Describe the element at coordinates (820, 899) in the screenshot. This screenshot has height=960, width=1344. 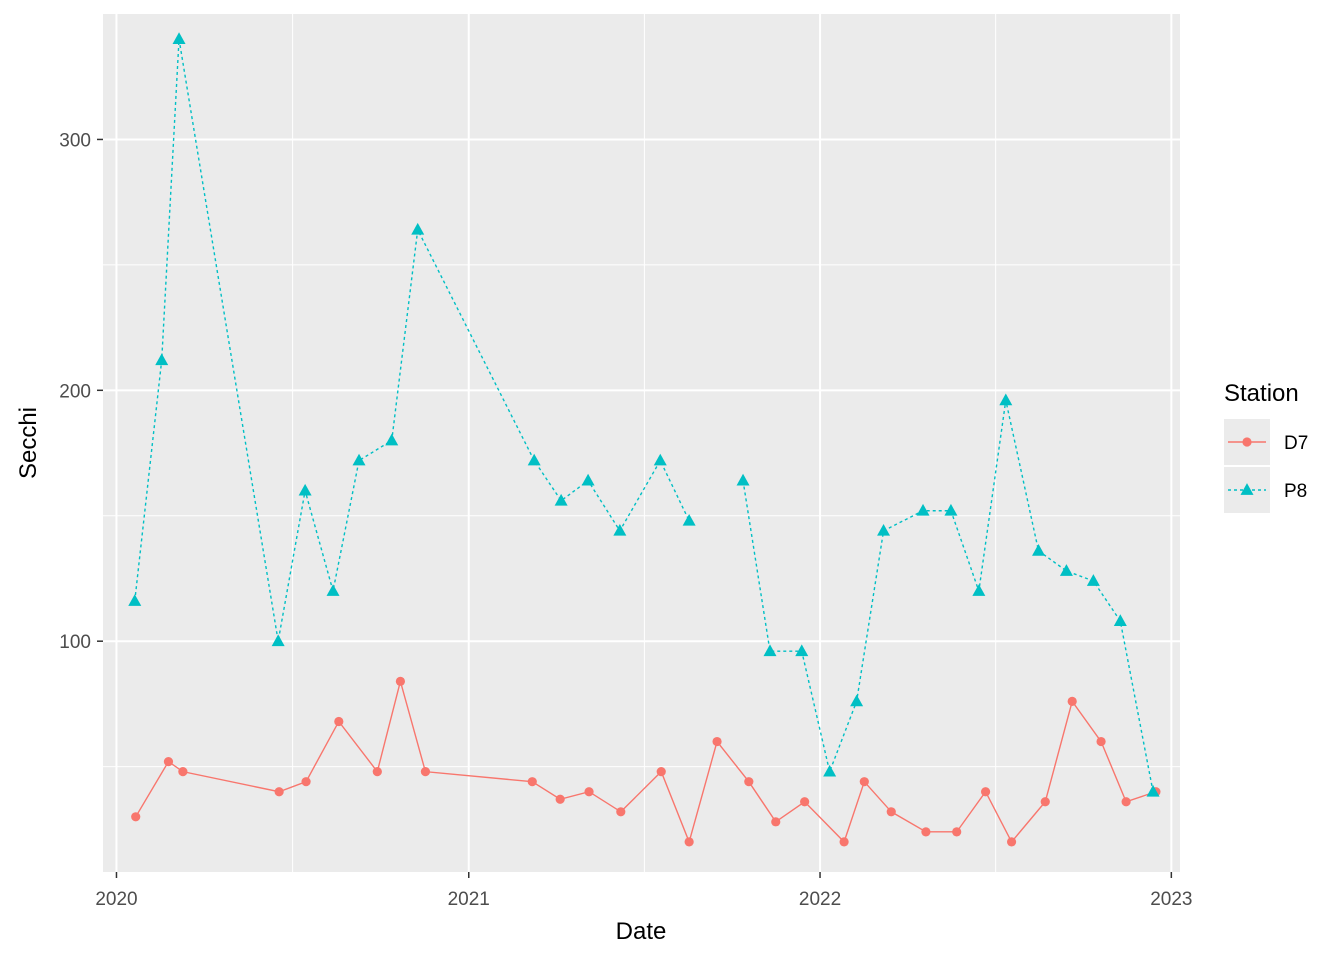
I see `x-tick-label: 2022` at that location.